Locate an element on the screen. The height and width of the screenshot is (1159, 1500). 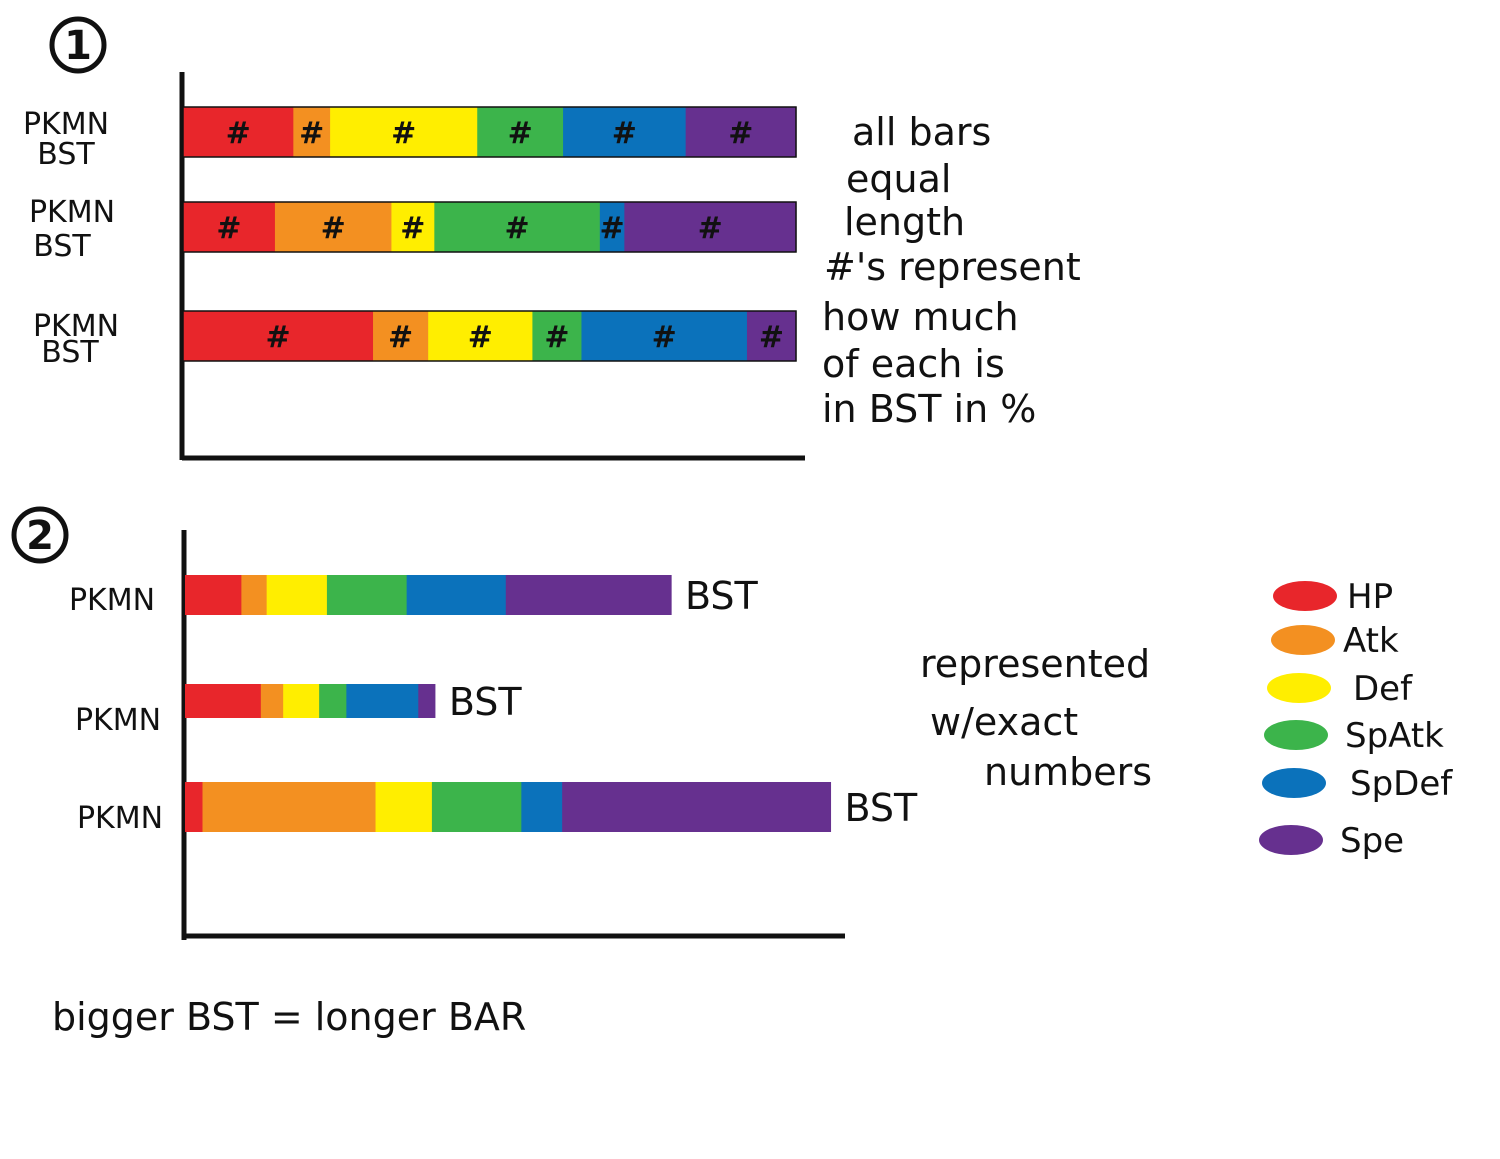
chart-1-number: 1 is located at coordinates (78, 46).